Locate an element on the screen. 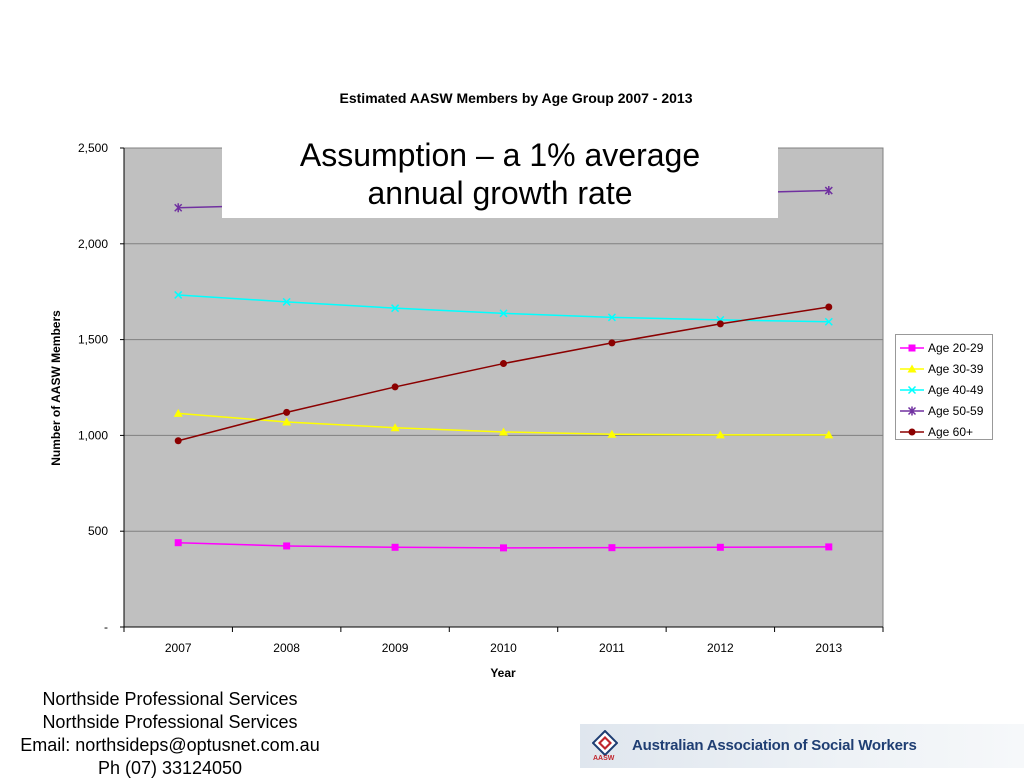 The height and width of the screenshot is (780, 1024). legend-label: Age 50-59 is located at coordinates (956, 411).